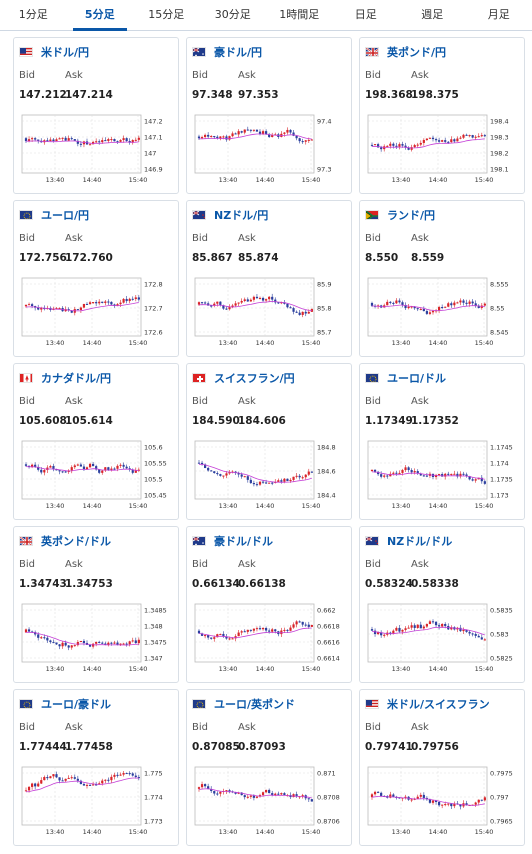 This screenshot has width=532, height=854. Describe the element at coordinates (153, 138) in the screenshot. I see `y-tick-label: 147.1` at that location.